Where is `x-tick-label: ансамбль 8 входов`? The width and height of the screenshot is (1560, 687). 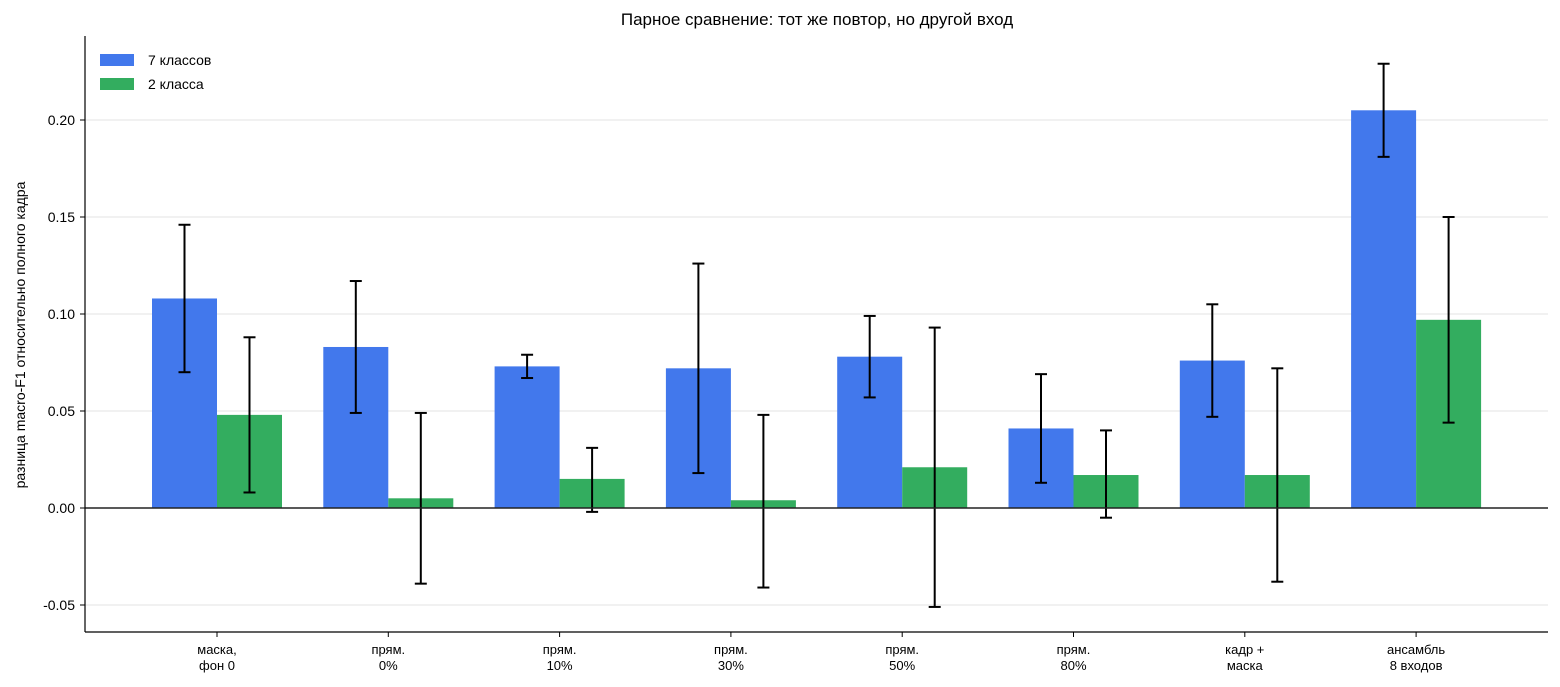
x-tick-label: ансамбль 8 входов is located at coordinates (1416, 657).